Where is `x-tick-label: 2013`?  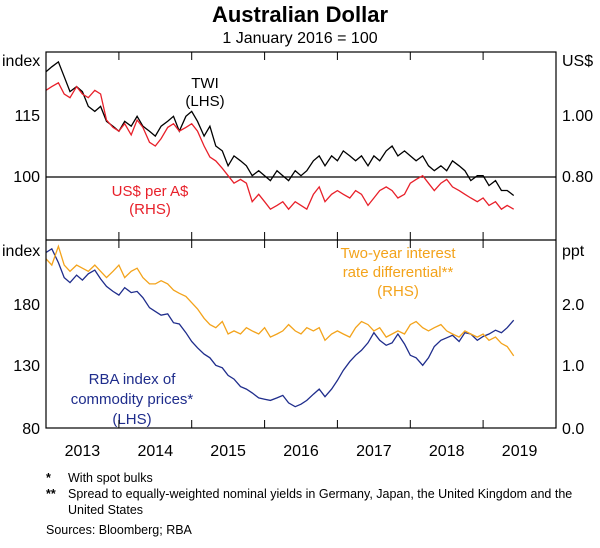
x-tick-label: 2013 is located at coordinates (83, 451).